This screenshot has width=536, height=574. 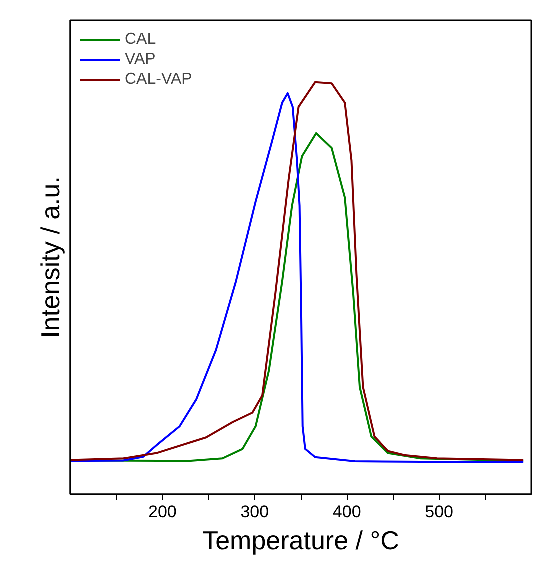 I want to click on x-tick-label: 200, so click(x=162, y=512).